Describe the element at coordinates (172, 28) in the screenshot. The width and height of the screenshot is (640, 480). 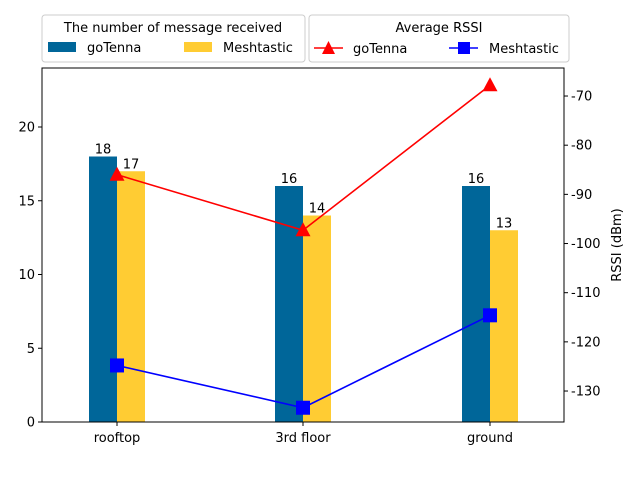
I see `bar-legend-title: The number of message received` at that location.